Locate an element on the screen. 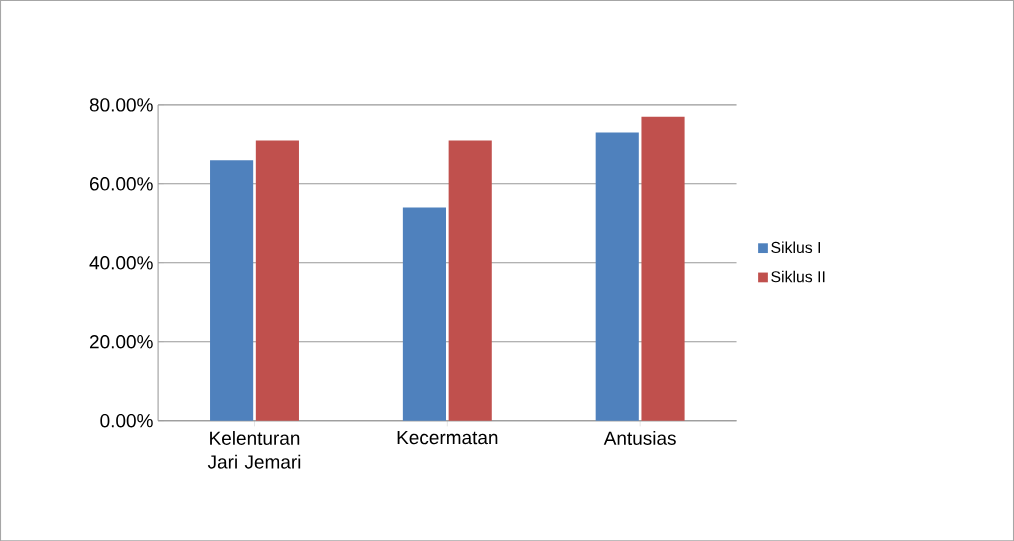  x-tick-label: Antusias is located at coordinates (639, 437).